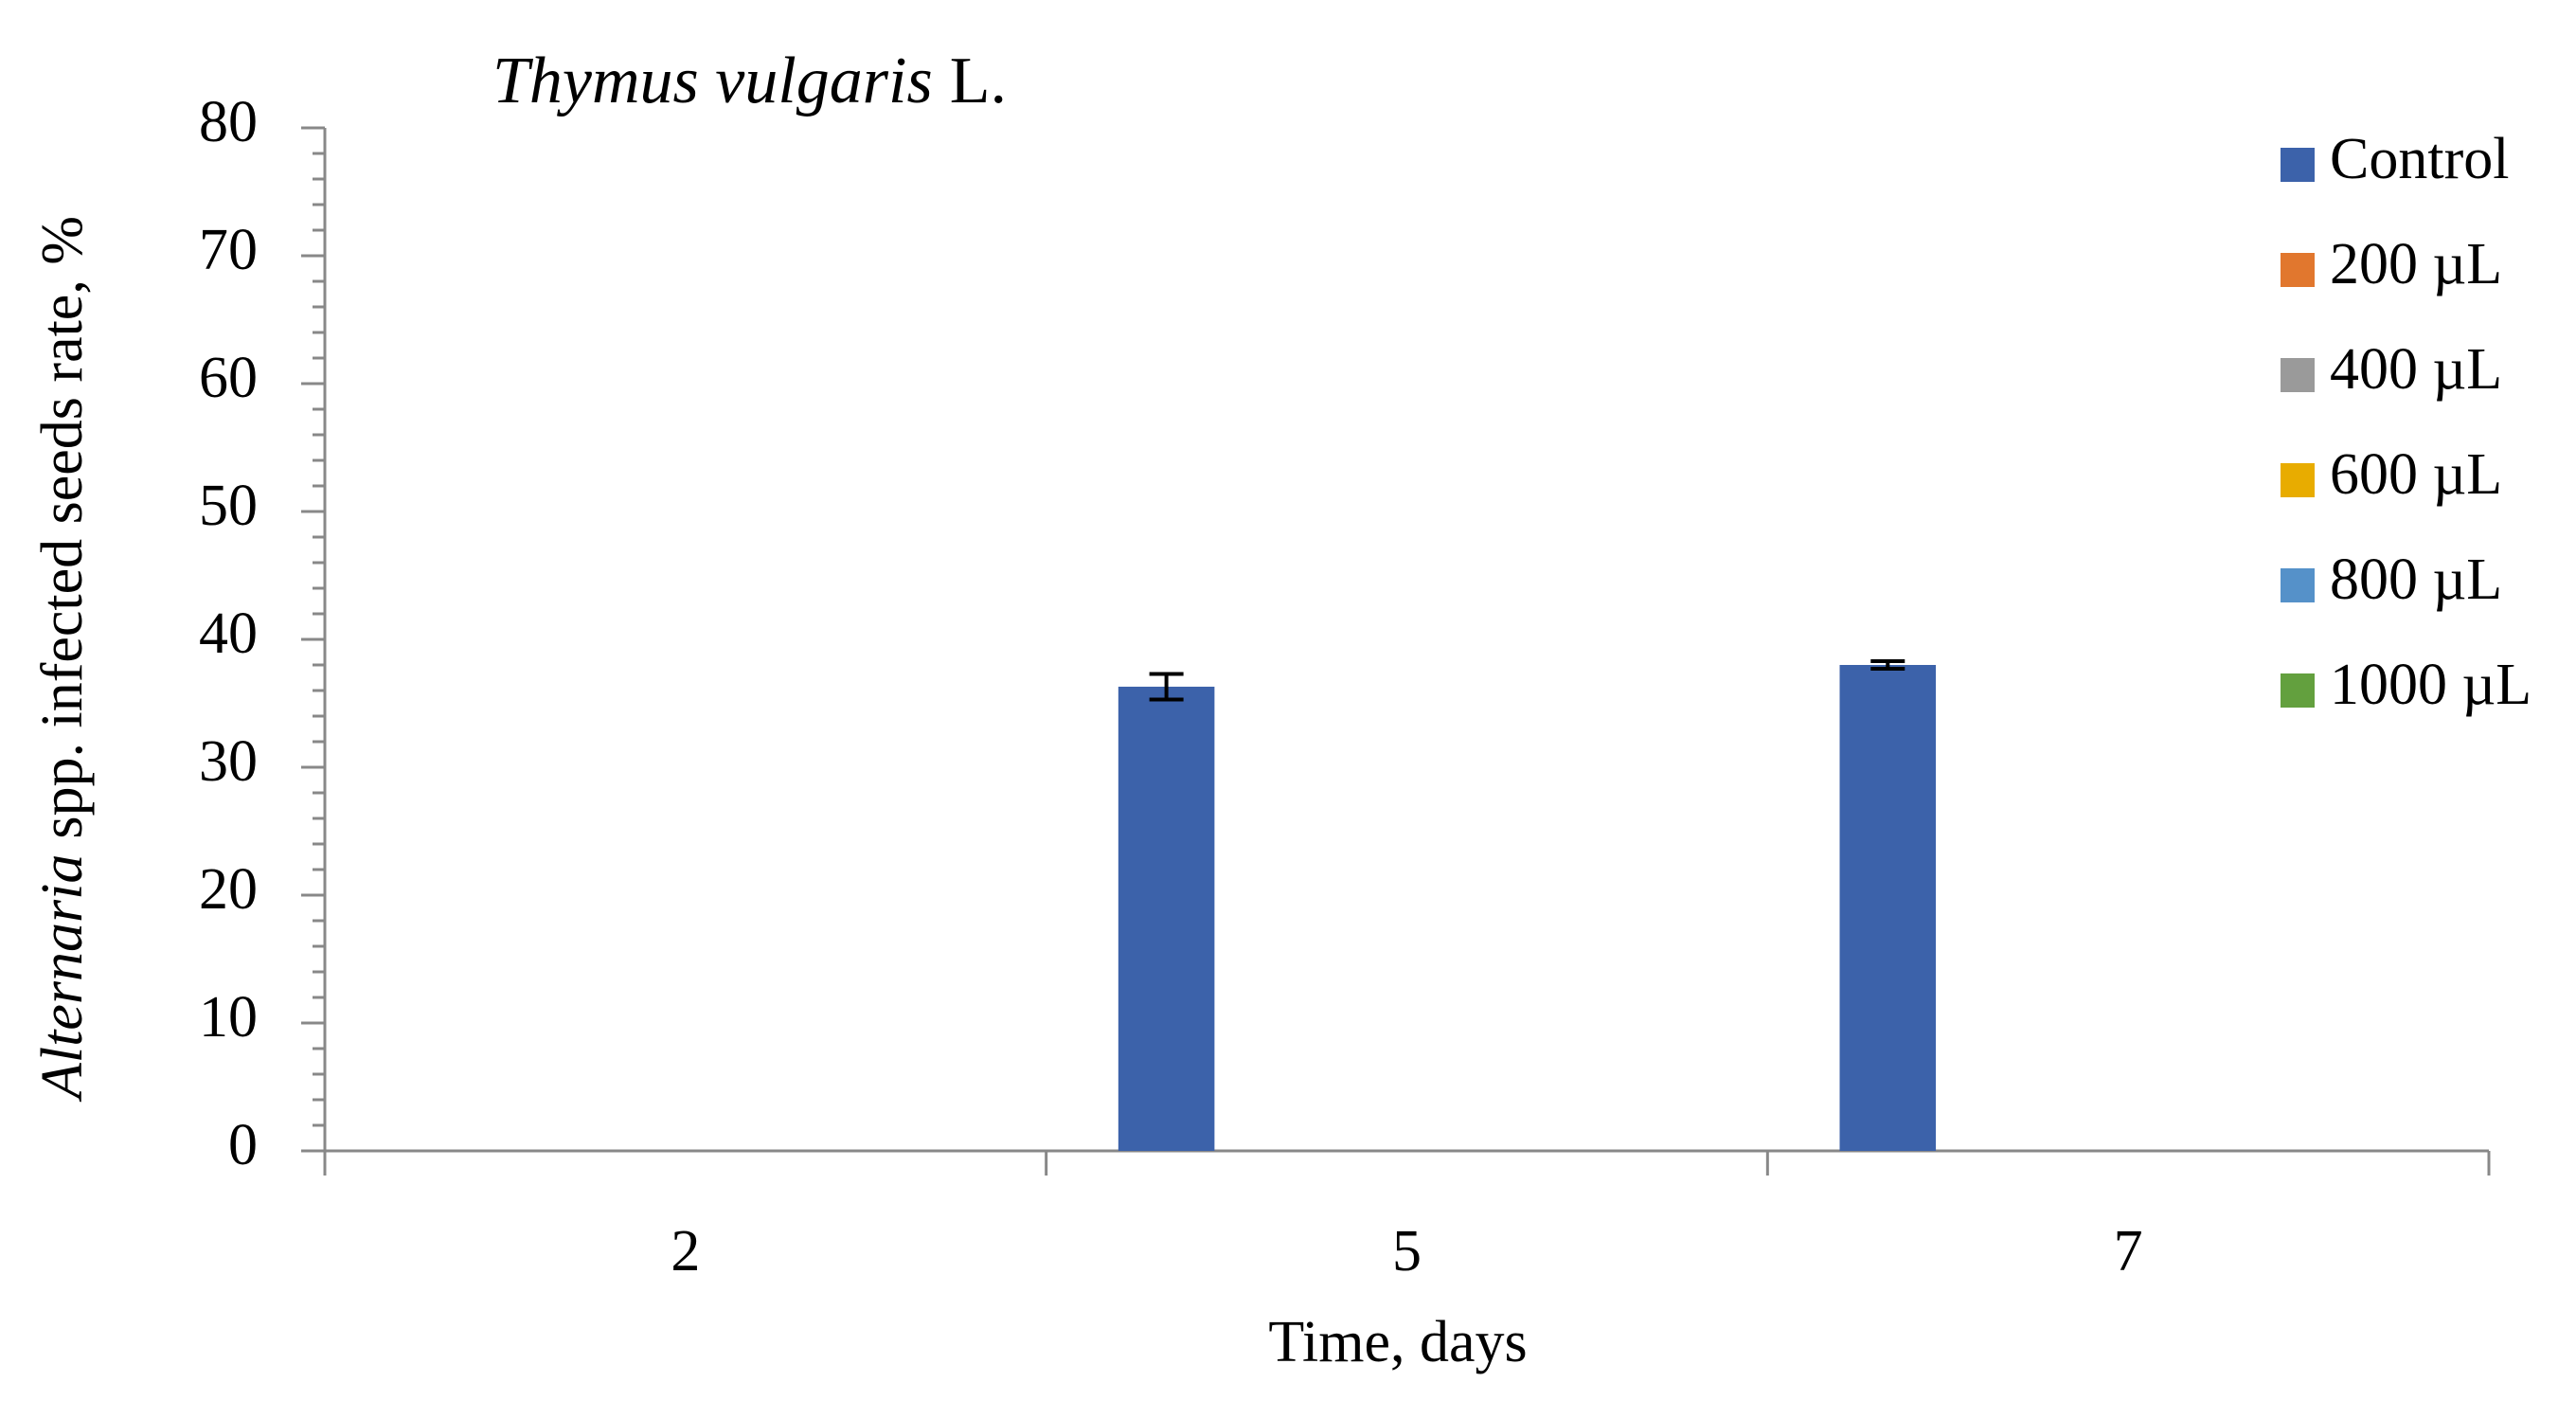  I want to click on legend-label: Control, so click(2419, 159).